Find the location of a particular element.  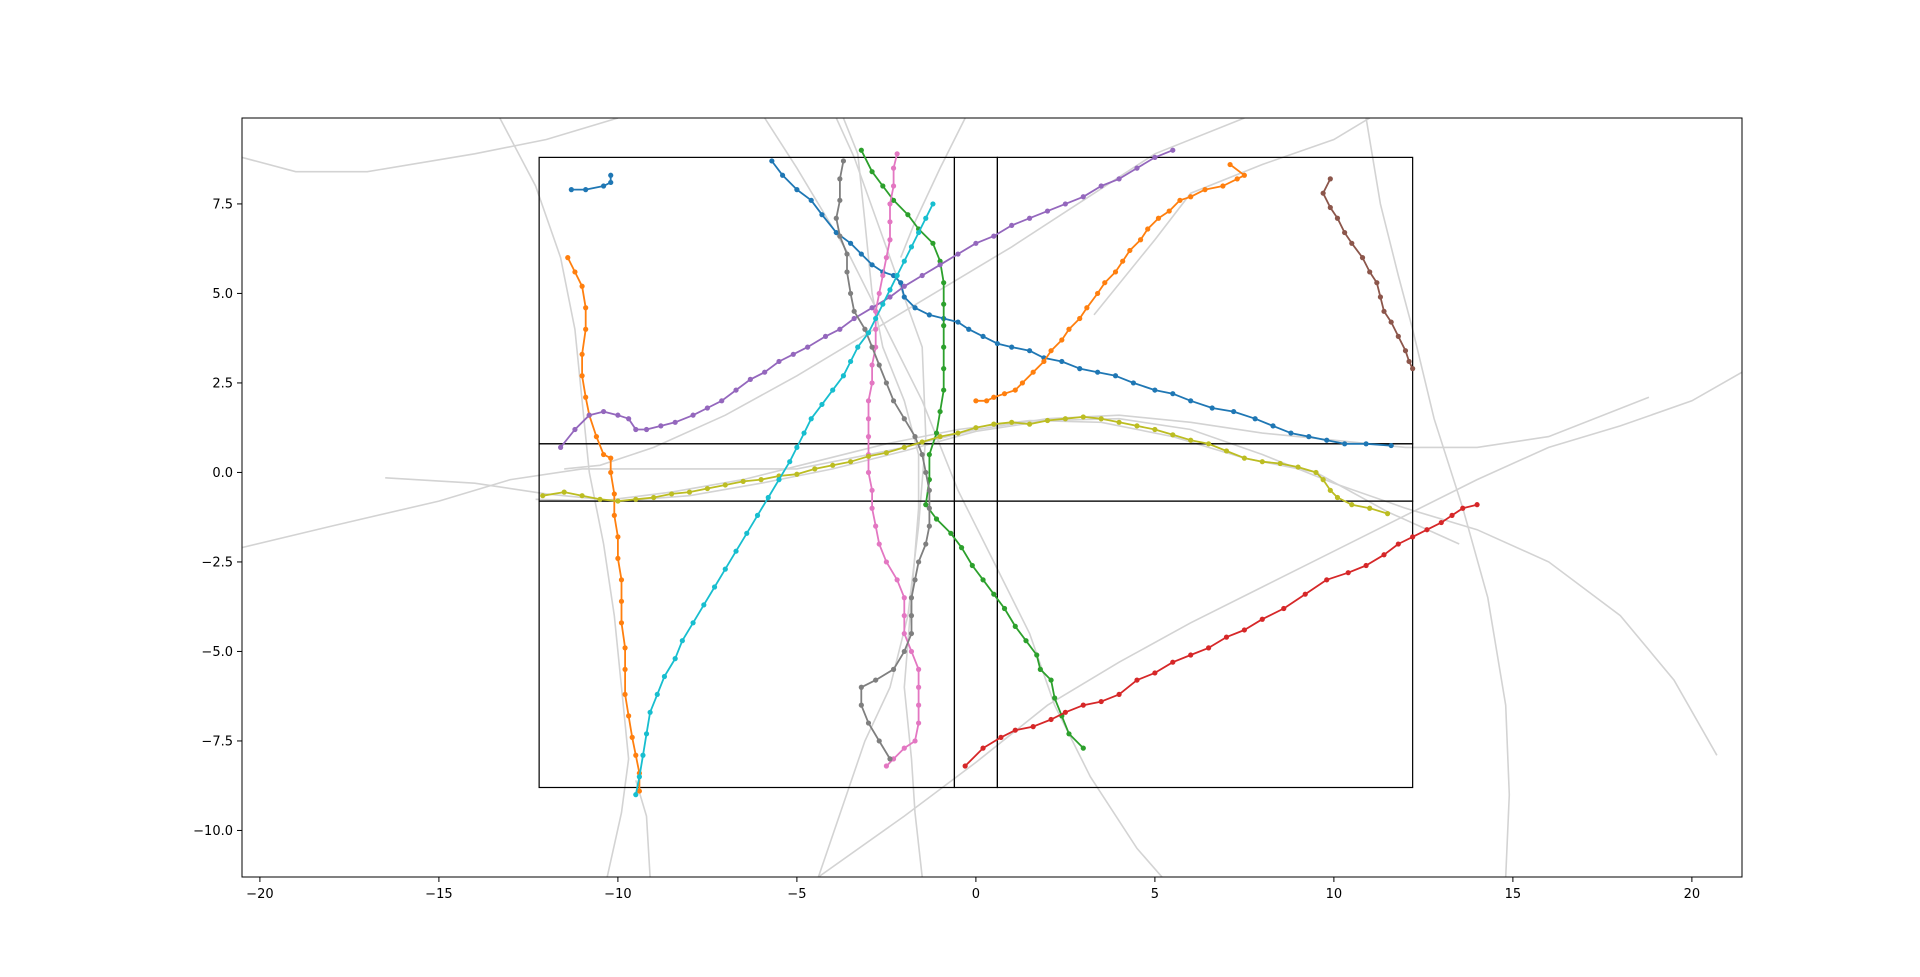

y-tick-label-7: −7.5 is located at coordinates (217, 741).